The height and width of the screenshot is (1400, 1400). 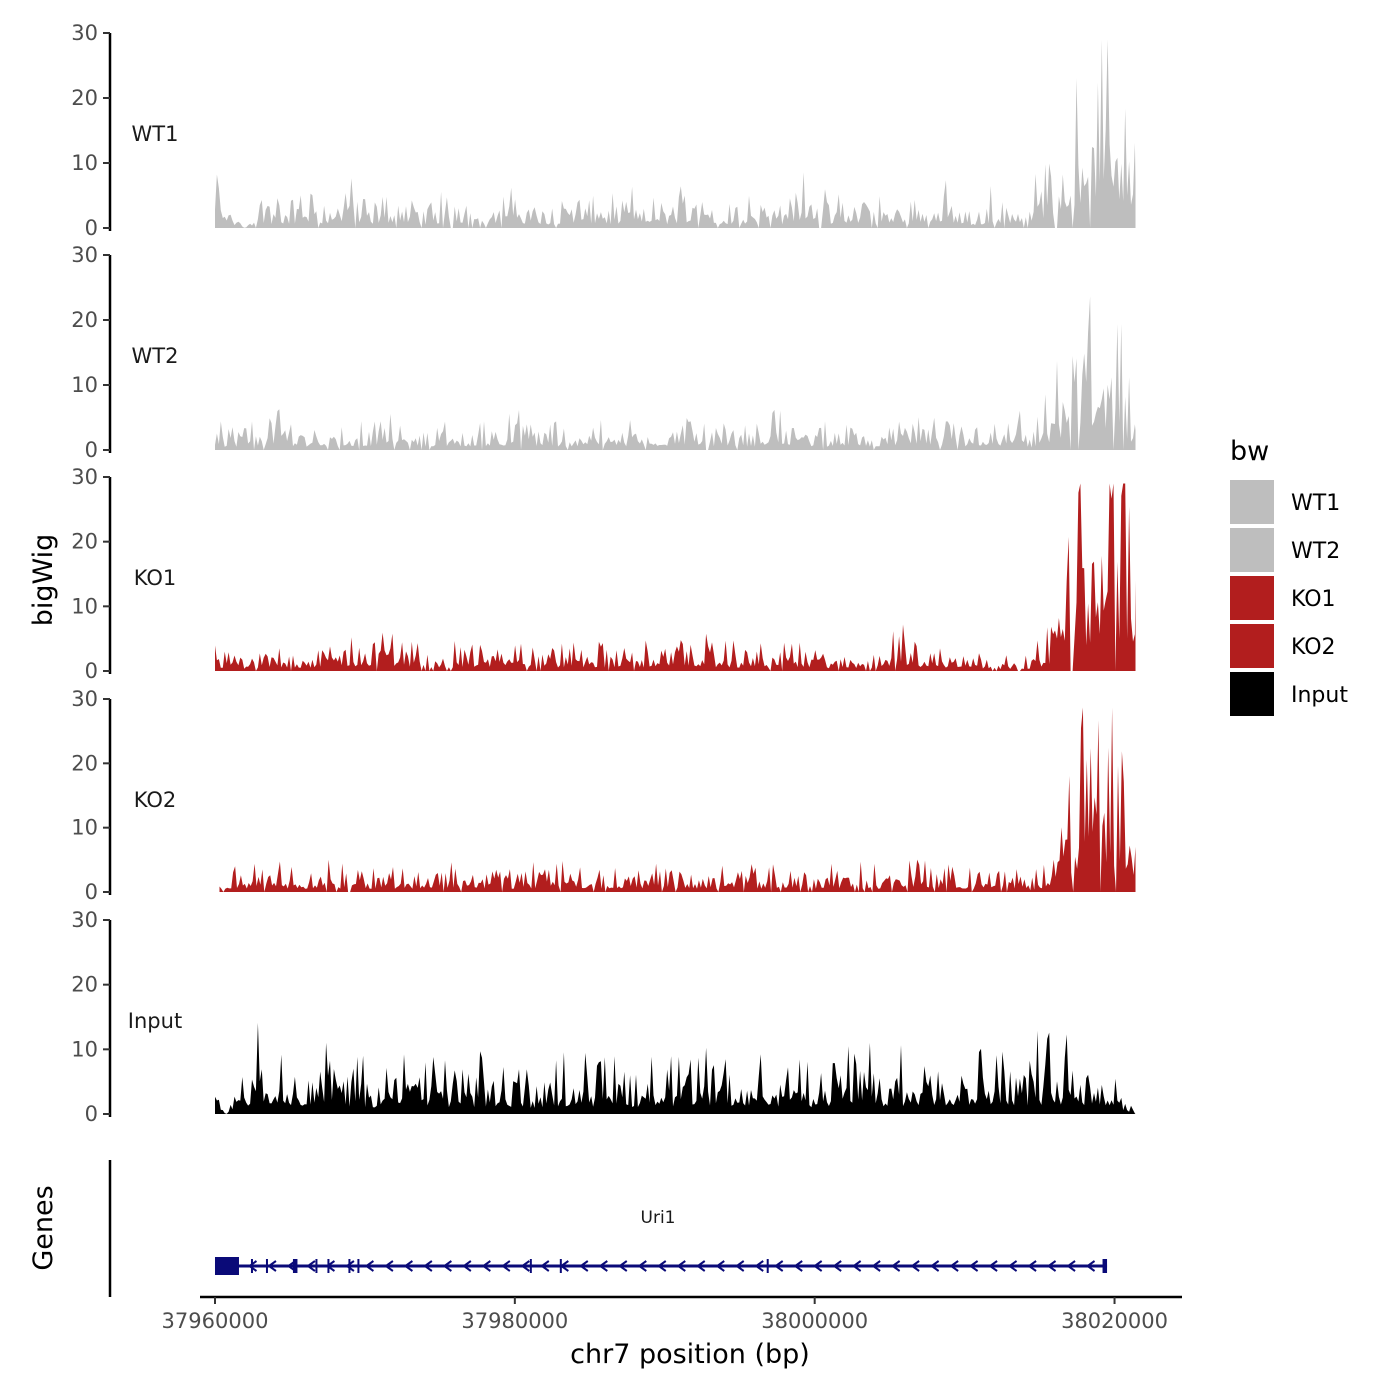 I want to click on x-tick-label: 37960000, so click(x=215, y=1321).